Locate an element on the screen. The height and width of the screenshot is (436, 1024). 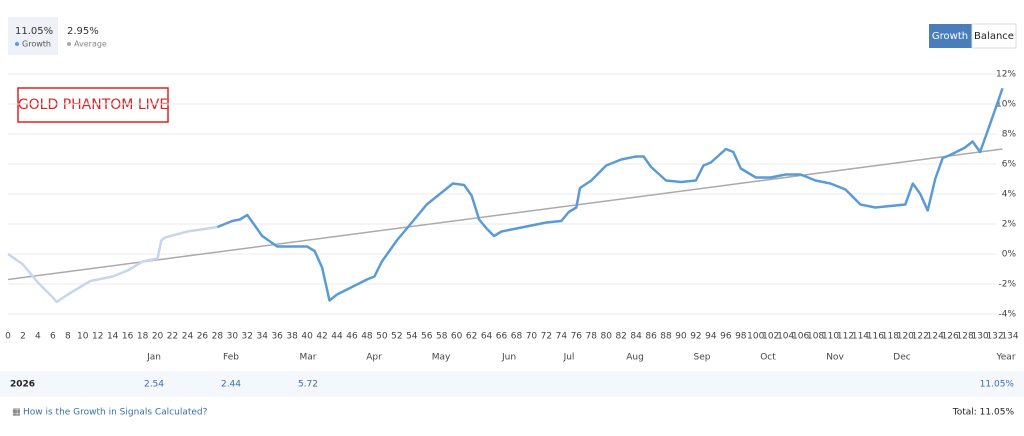
y-tick-label: 0% is located at coordinates (1009, 255).